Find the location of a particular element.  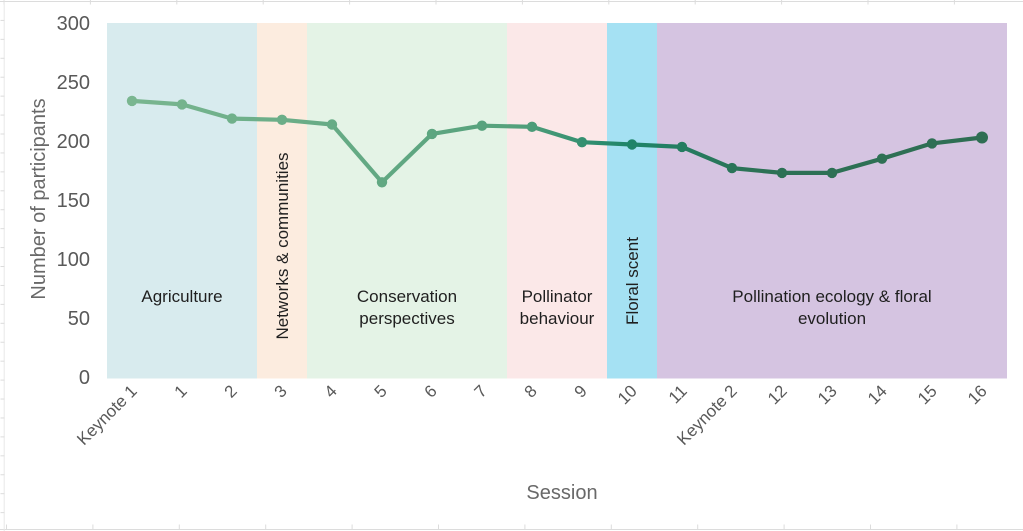

band-label: behaviour is located at coordinates (557, 318).